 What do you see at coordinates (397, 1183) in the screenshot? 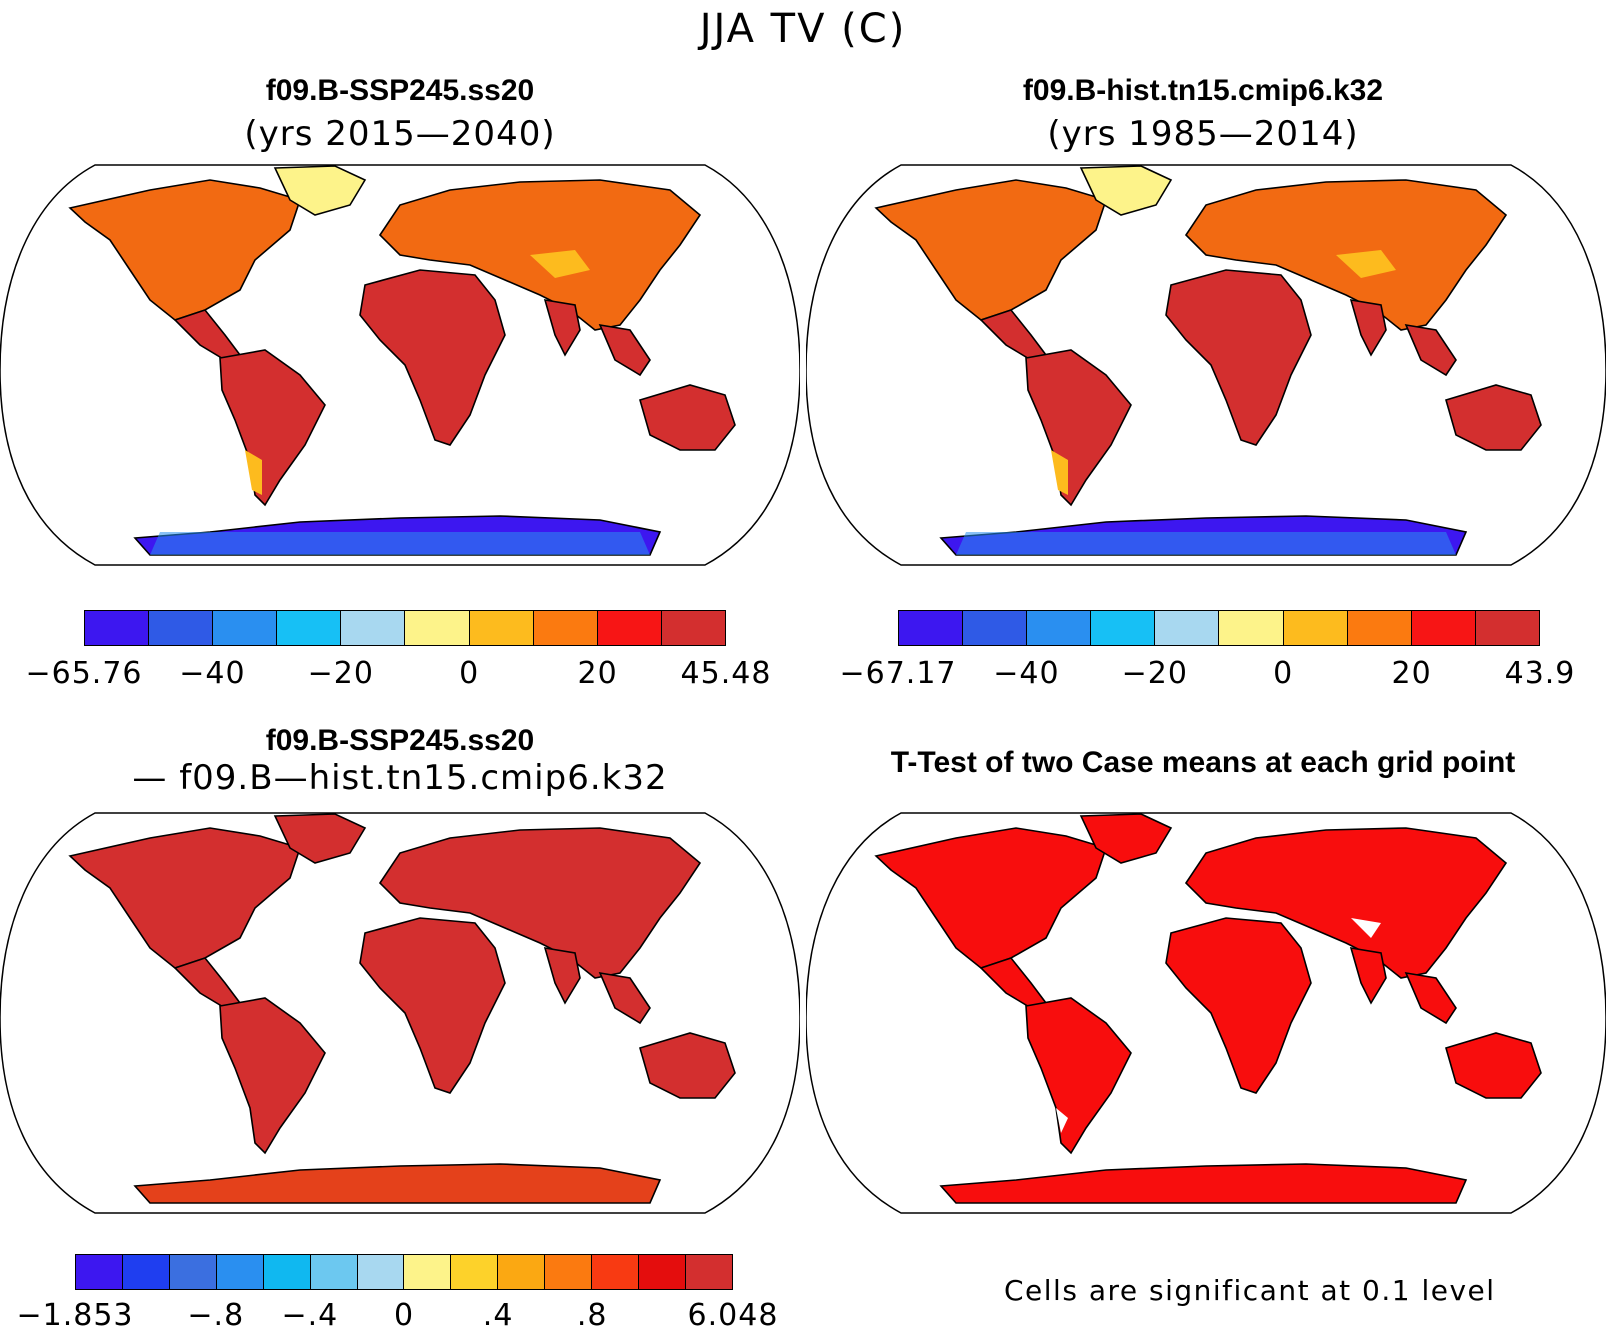
I see `landmass-antarctica` at bounding box center [397, 1183].